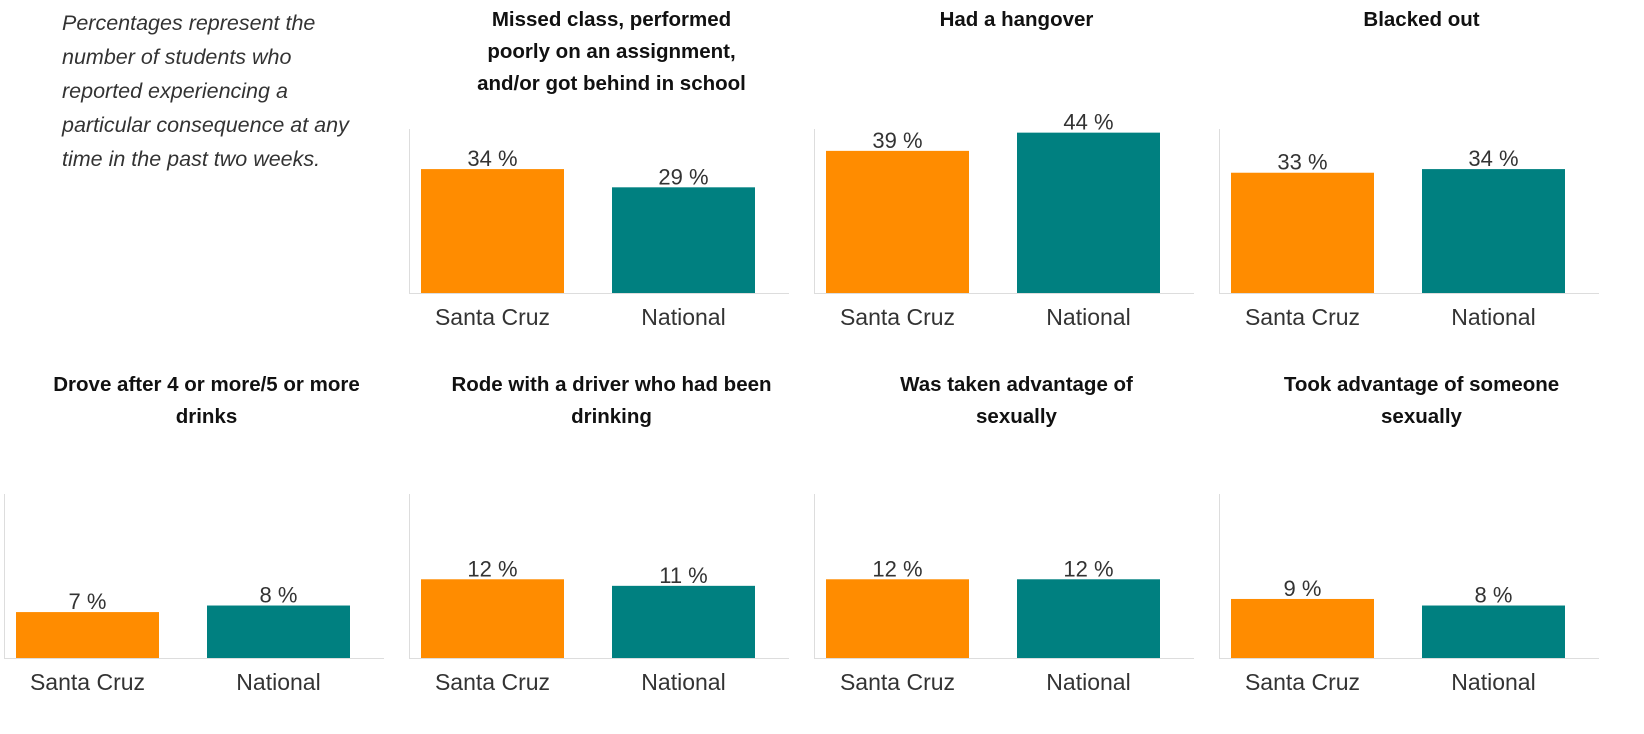 This screenshot has width=1644, height=734. I want to click on chart-title: Was taken advantage of sexually, so click(1016, 400).